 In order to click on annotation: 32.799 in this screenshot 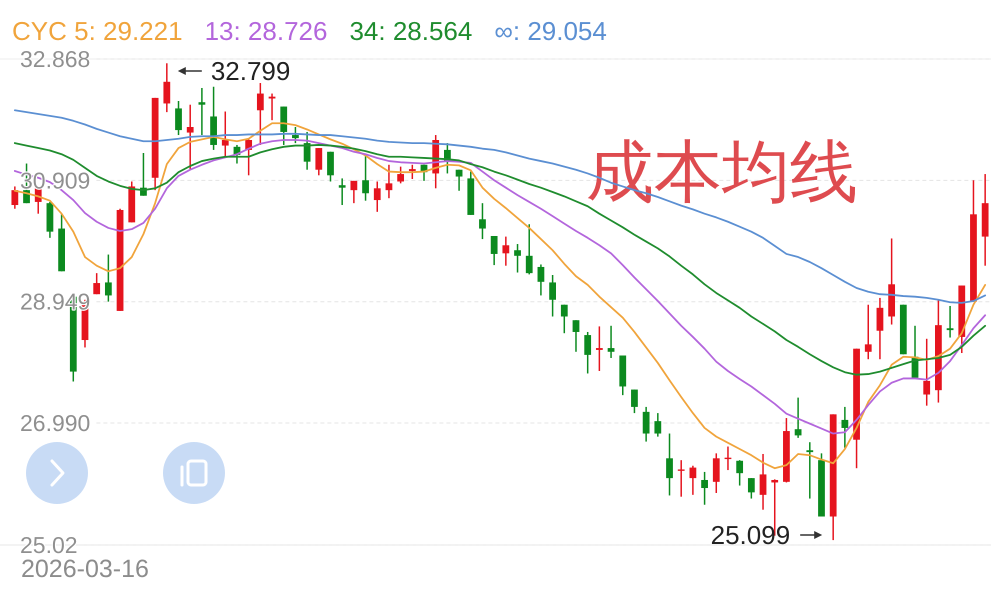, I will do `click(250, 71)`.